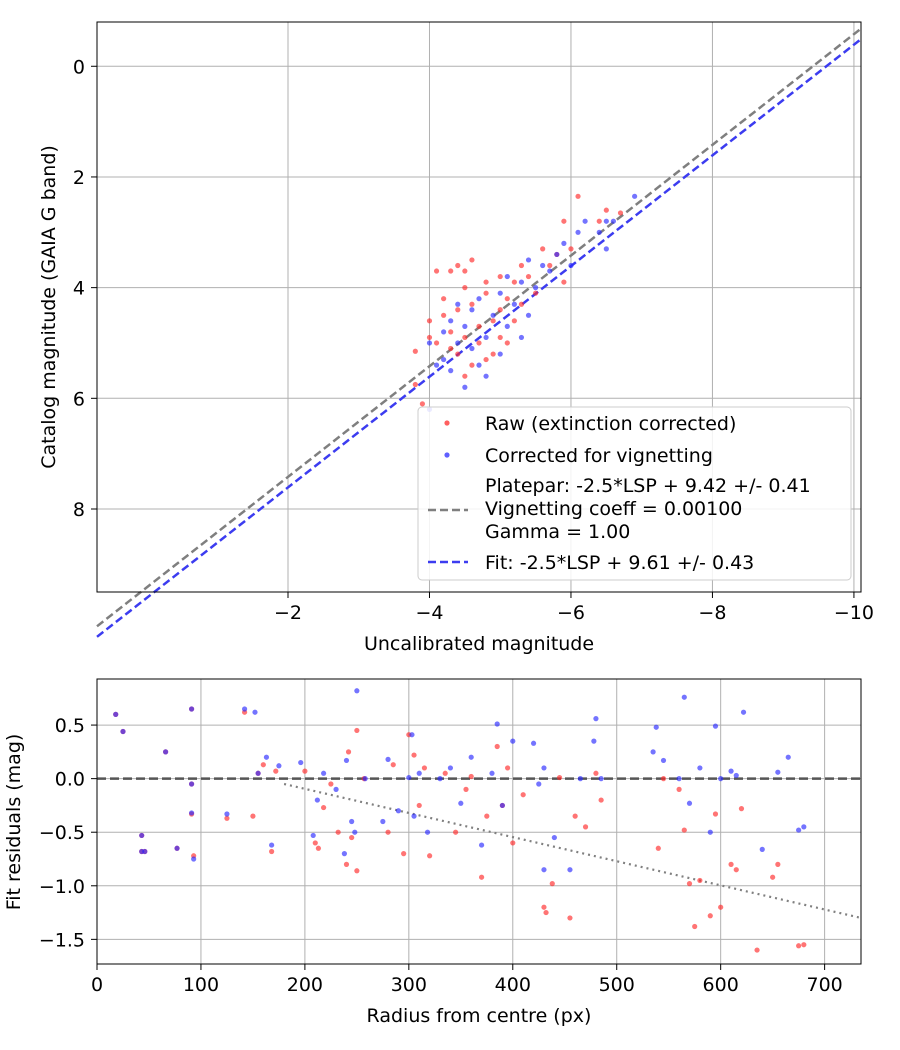  Describe the element at coordinates (613, 509) in the screenshot. I see `legend-platepar-line-2: Vignetting coeff = 0.00100` at that location.